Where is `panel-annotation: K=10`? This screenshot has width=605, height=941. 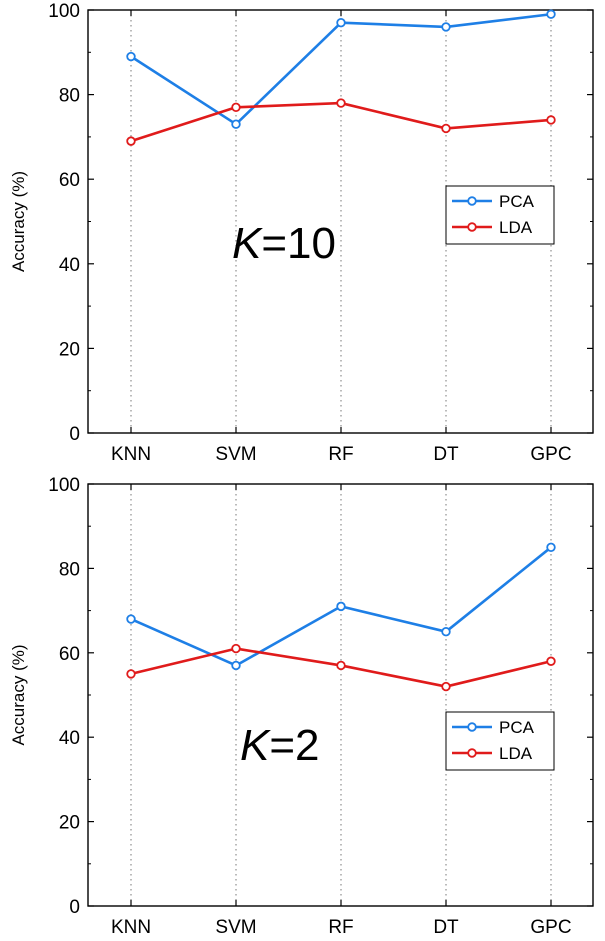 panel-annotation: K=10 is located at coordinates (284, 243).